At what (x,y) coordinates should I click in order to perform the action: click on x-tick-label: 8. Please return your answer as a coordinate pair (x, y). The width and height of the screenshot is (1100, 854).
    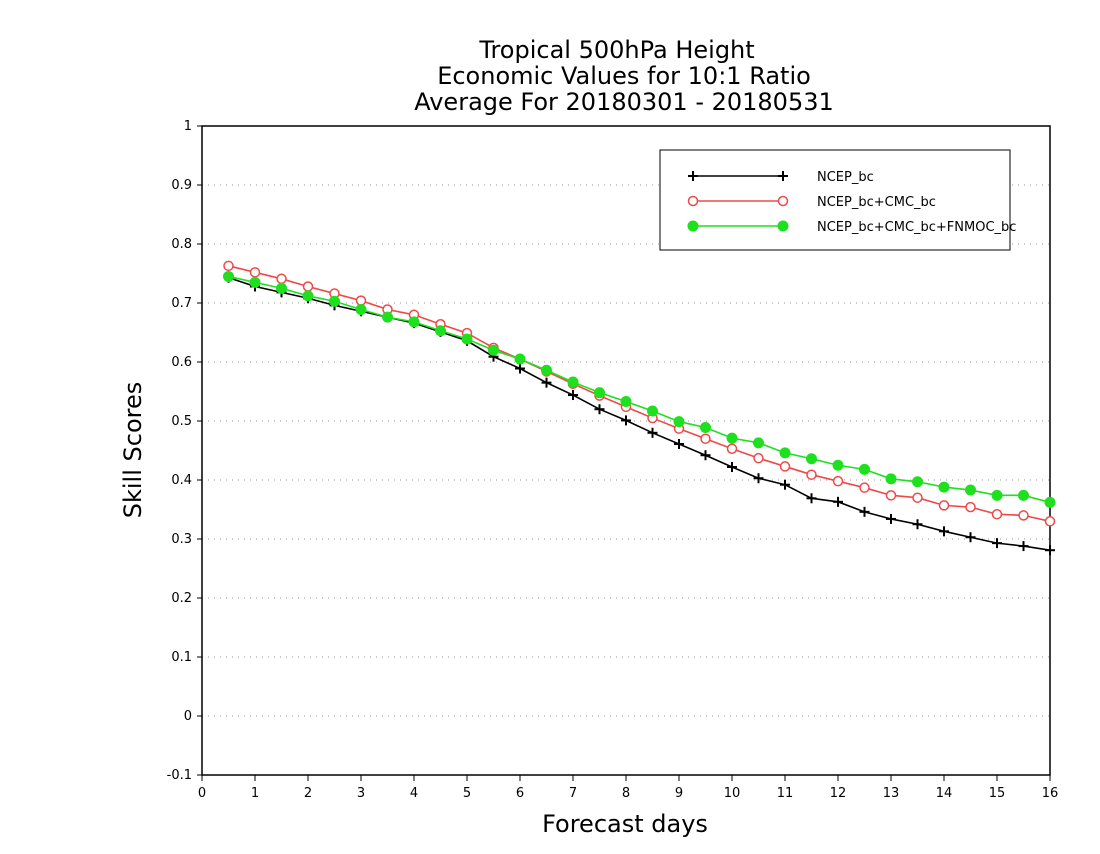
    Looking at the image, I should click on (626, 793).